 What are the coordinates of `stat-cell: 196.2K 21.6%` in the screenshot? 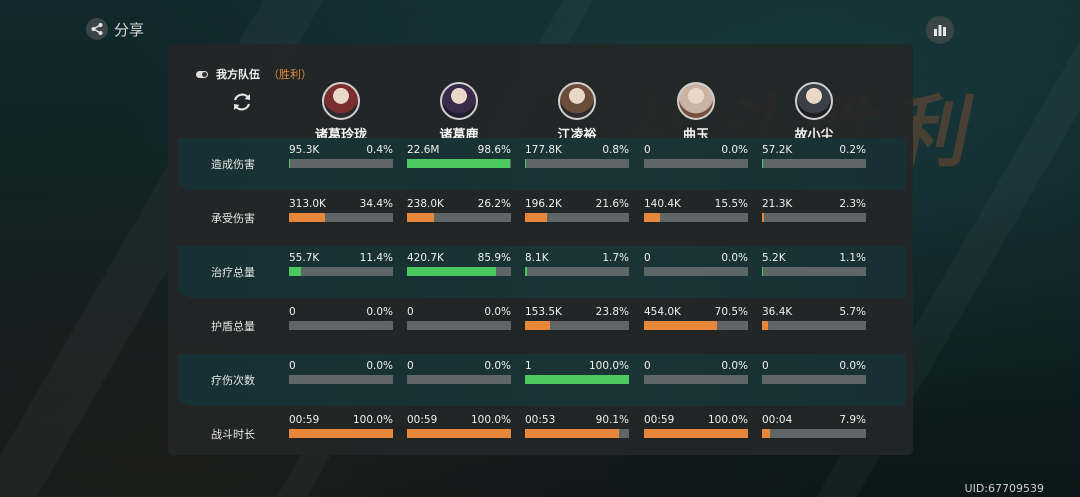 It's located at (577, 210).